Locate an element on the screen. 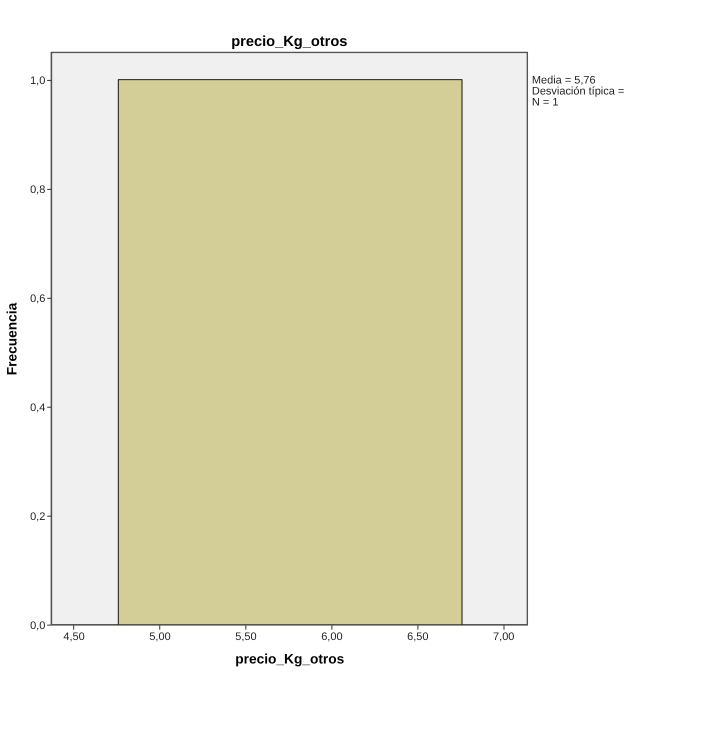 Image resolution: width=726 pixels, height=746 pixels. chart-title: precio_Kg_otros is located at coordinates (289, 42).